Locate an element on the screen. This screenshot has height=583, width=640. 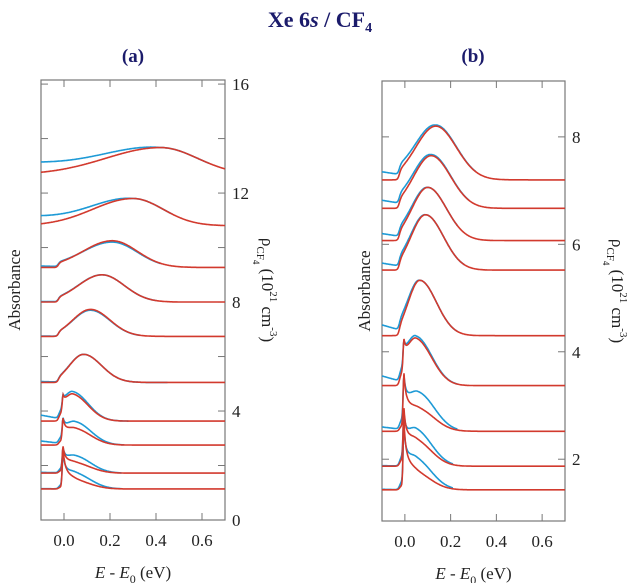
y-tick-label: 12 is located at coordinates (240, 193).